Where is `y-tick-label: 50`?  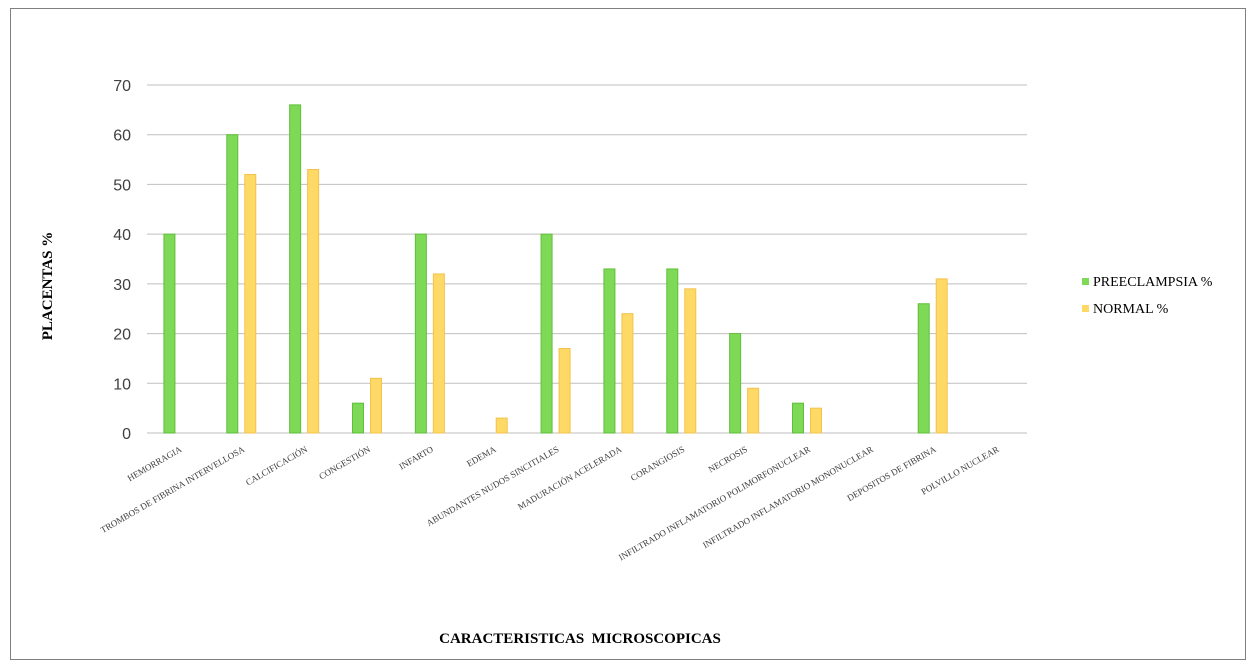
y-tick-label: 50 is located at coordinates (122, 185).